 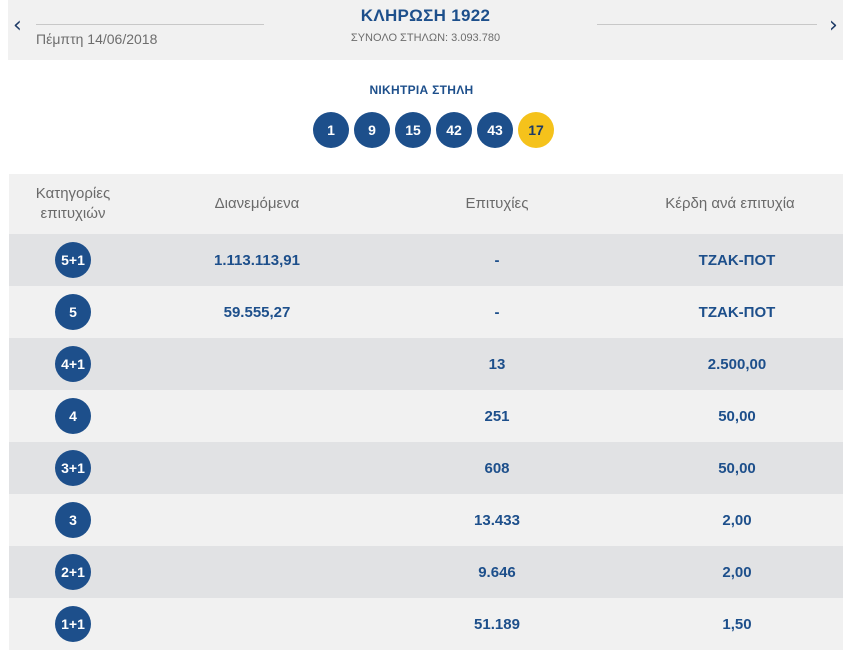 What do you see at coordinates (426, 572) in the screenshot?
I see `table-row: 2+1 9.646 2,00` at bounding box center [426, 572].